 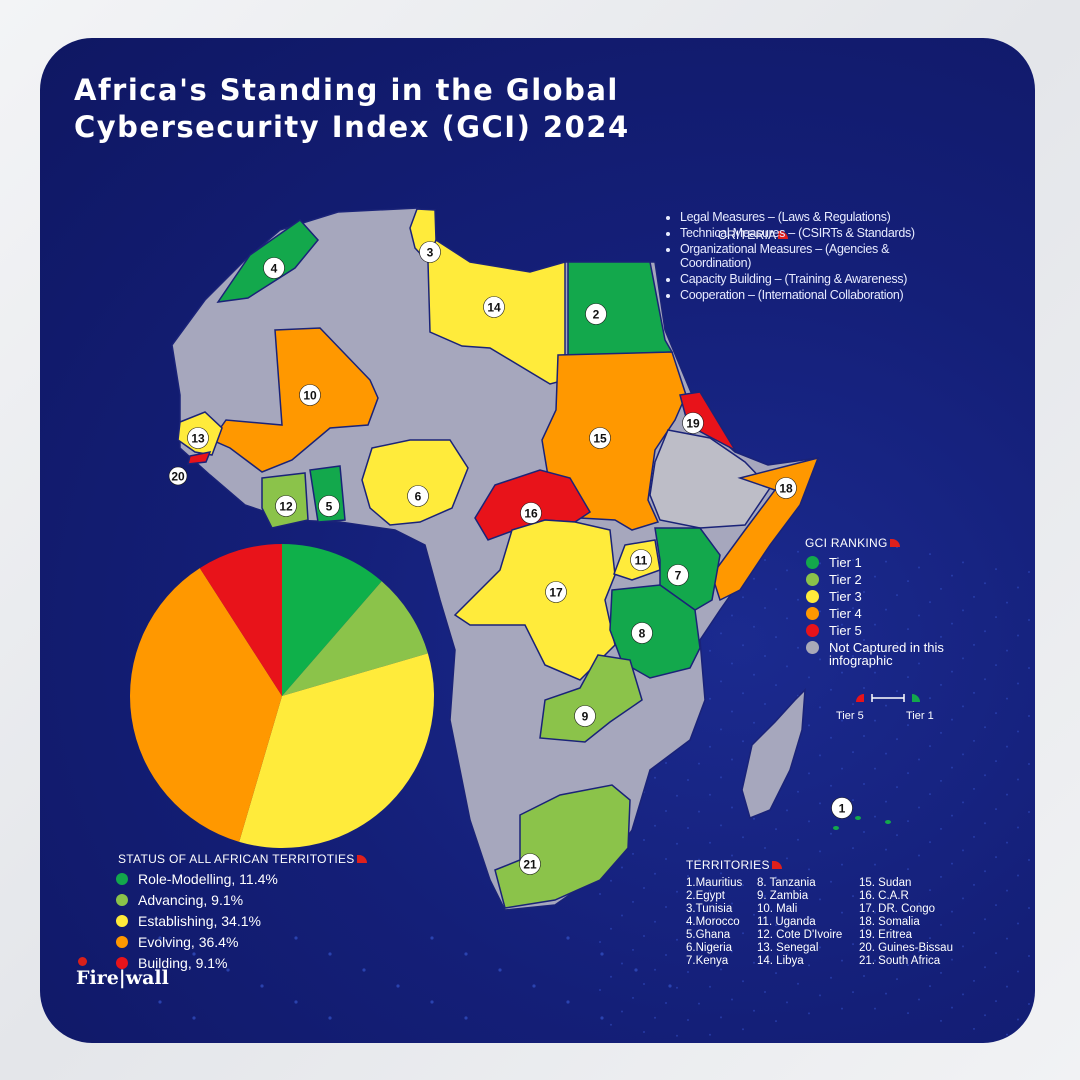 I want to click on criteria-heading: CRITERIA, so click(x=753, y=235).